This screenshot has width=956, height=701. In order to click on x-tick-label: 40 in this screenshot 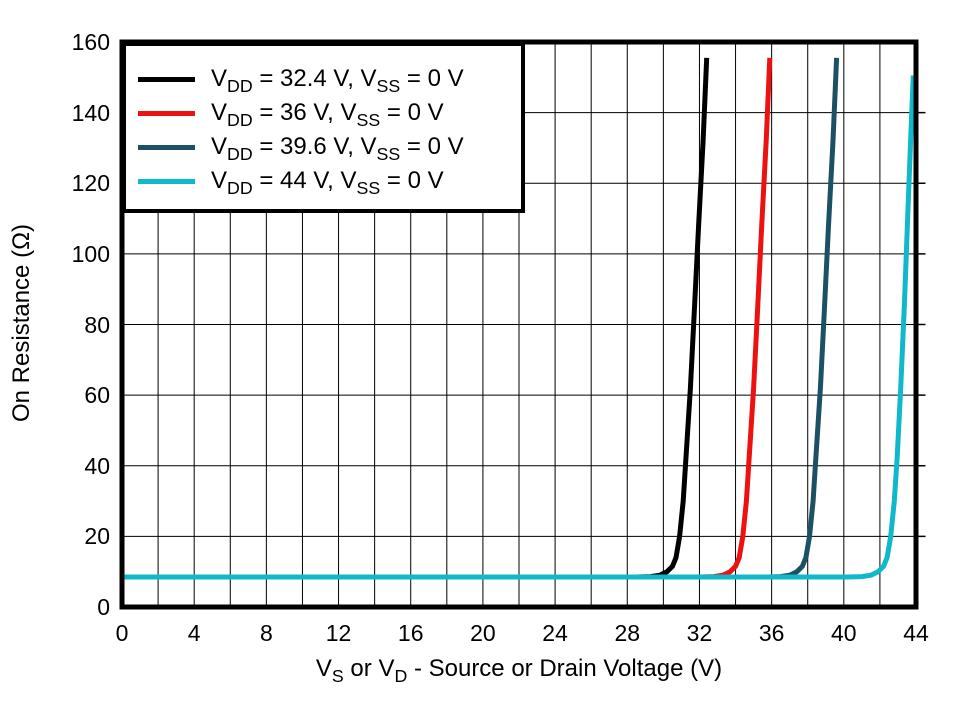, I will do `click(844, 633)`.